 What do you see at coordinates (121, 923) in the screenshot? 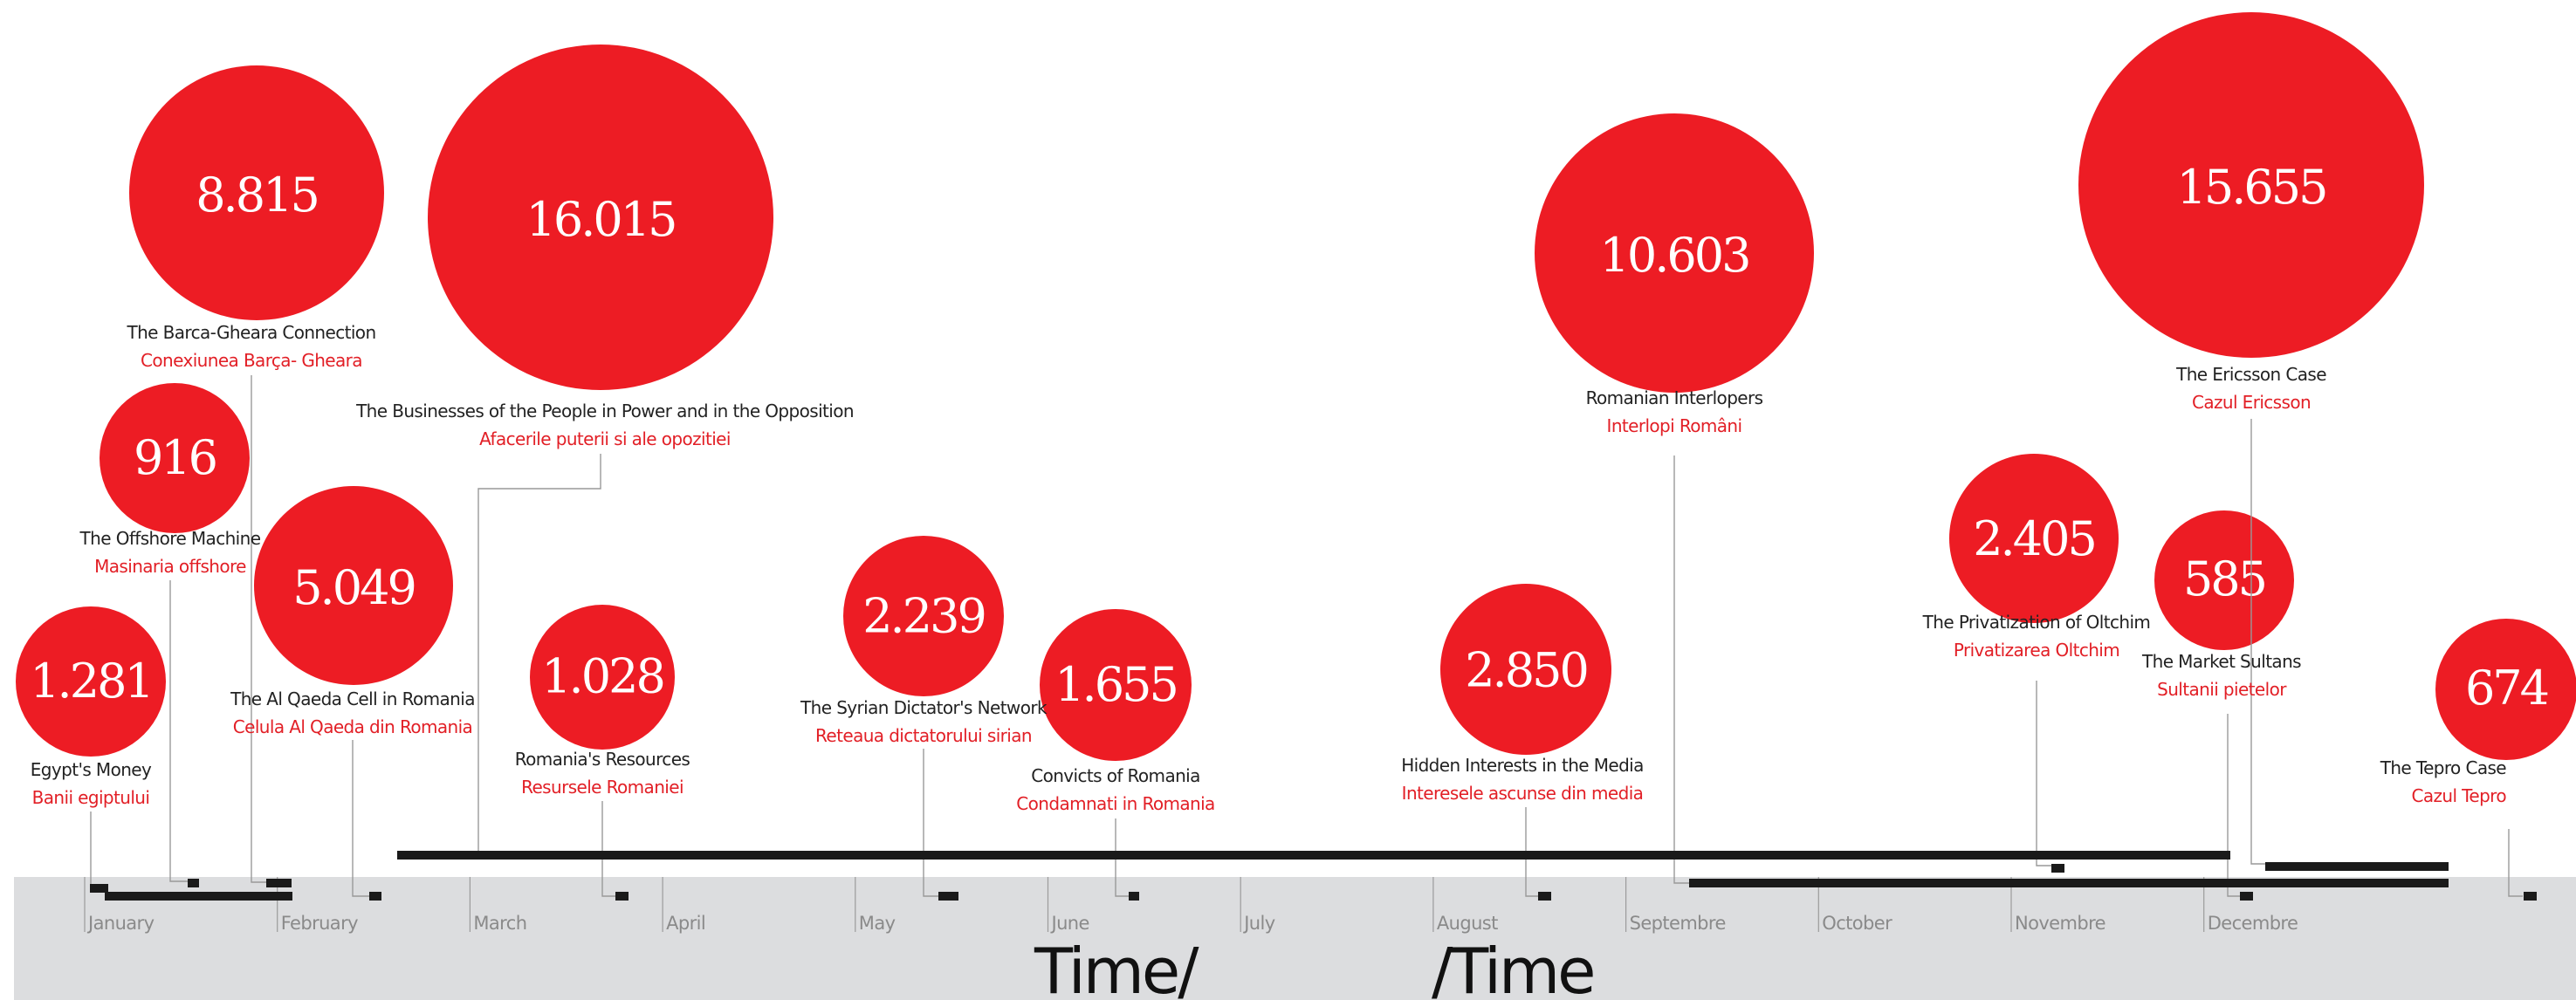
I see `month-label: January` at bounding box center [121, 923].